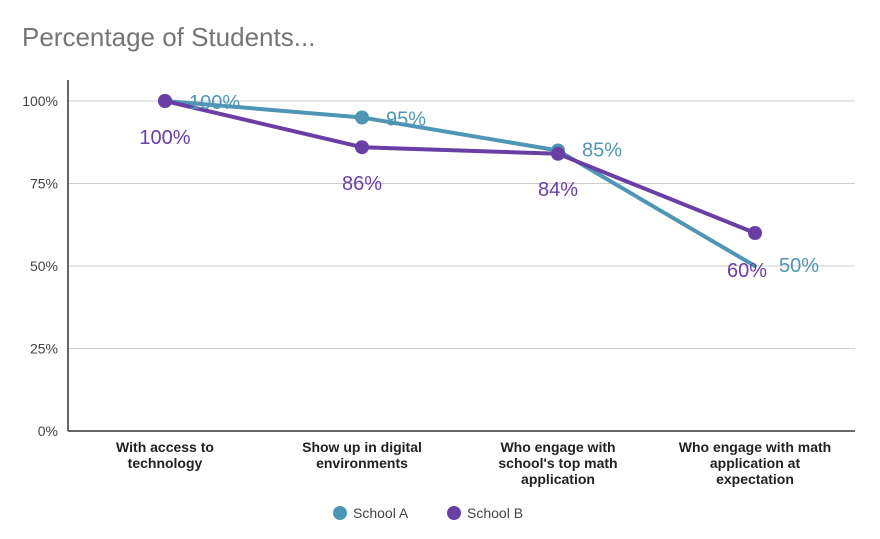 The width and height of the screenshot is (880, 539). I want to click on data-label: 50%, so click(799, 266).